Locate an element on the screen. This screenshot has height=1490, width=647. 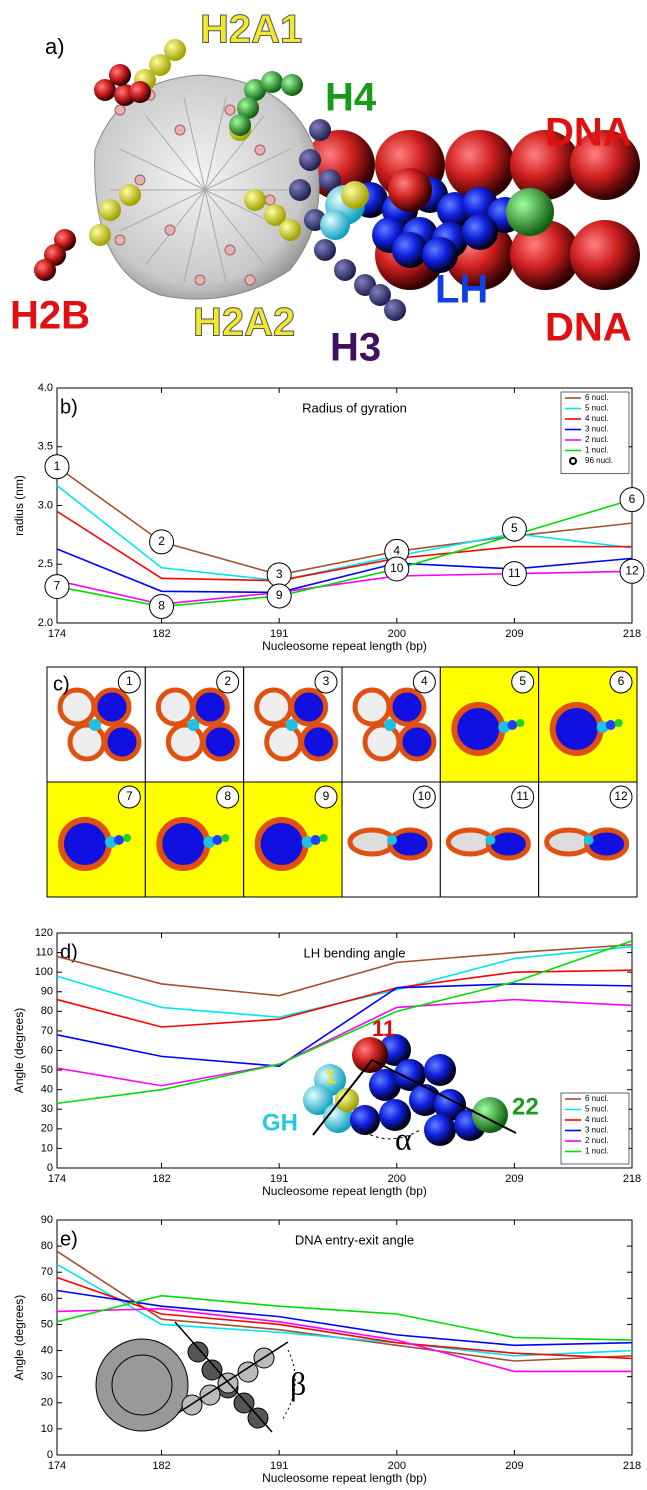
legend-label: 6 nucl. is located at coordinates (597, 397).